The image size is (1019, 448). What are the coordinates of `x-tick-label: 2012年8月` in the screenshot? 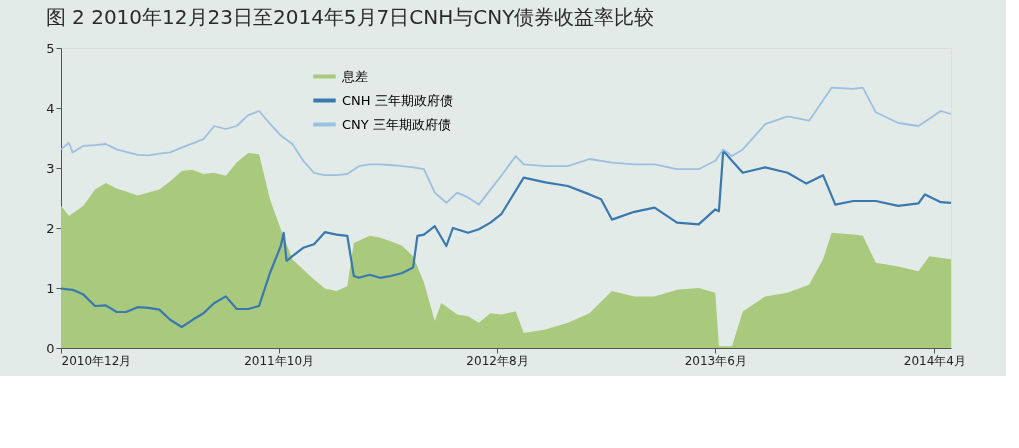 It's located at (497, 360).